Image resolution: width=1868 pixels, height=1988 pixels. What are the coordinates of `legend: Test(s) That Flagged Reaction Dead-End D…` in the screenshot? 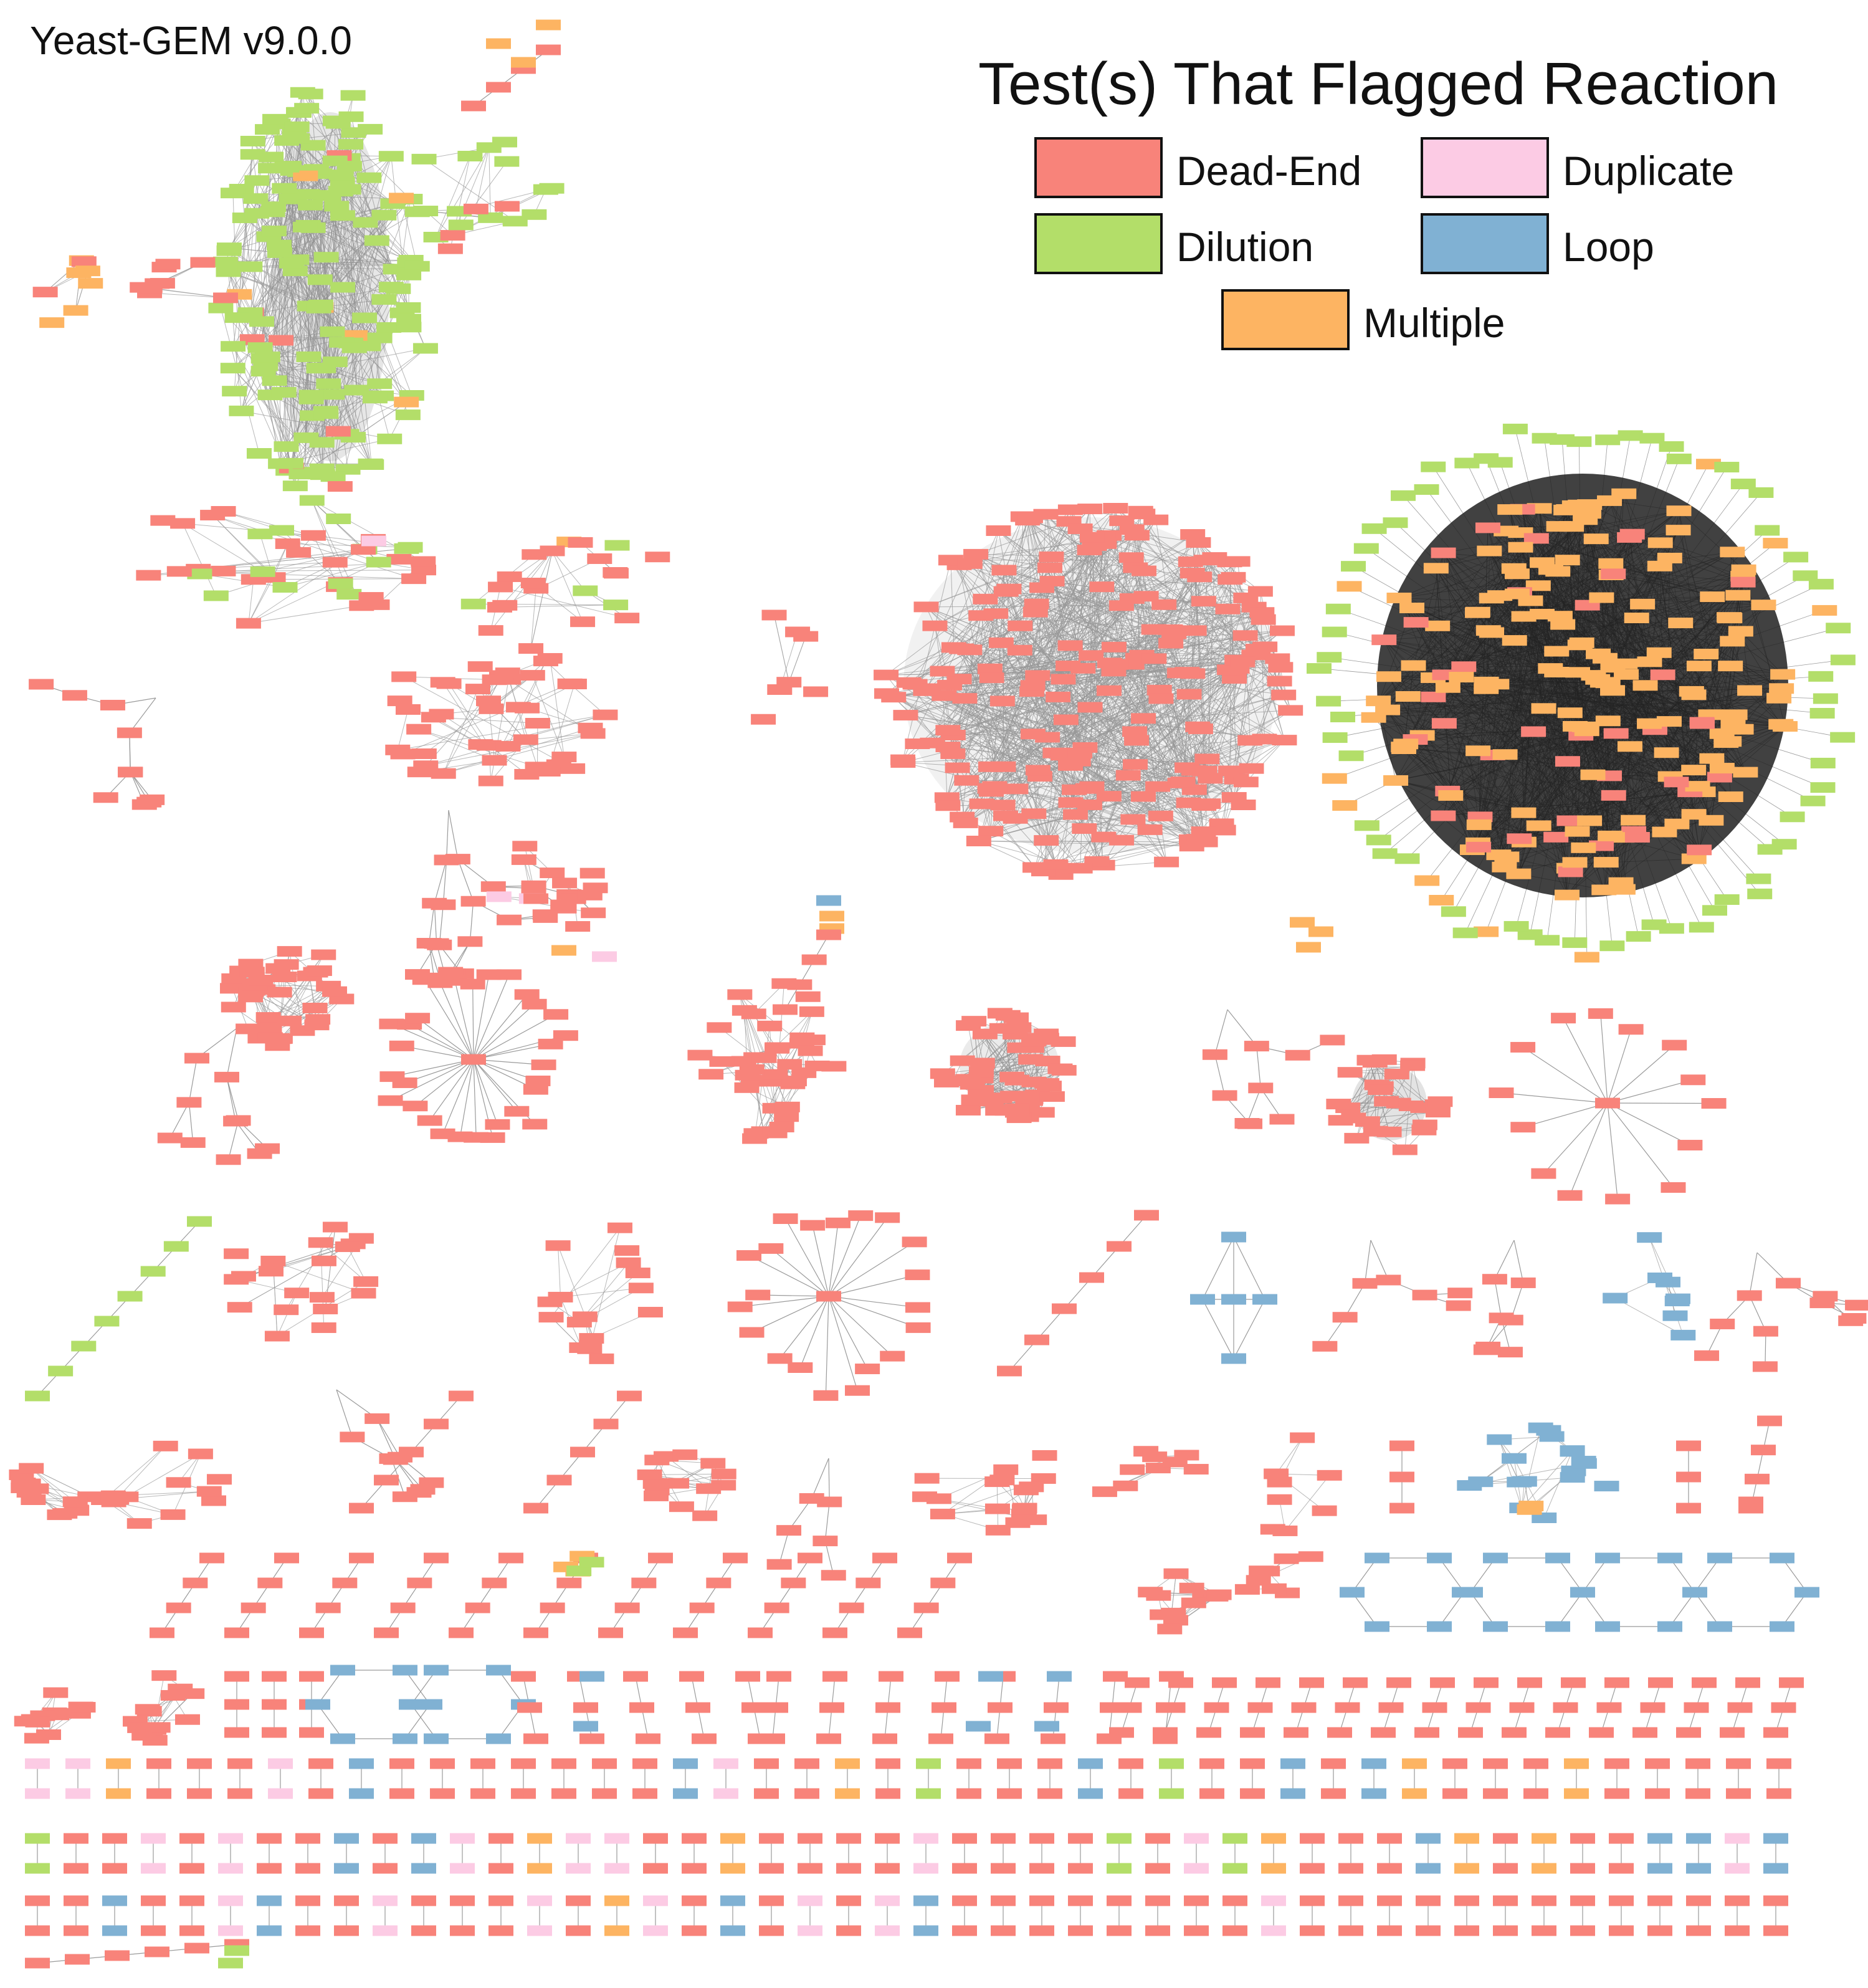 It's located at (1402, 206).